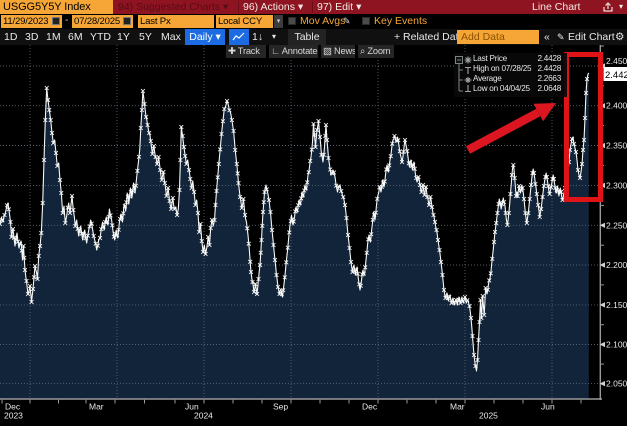 This screenshot has height=426, width=627. I want to click on svg-text: 2024, so click(203, 416).